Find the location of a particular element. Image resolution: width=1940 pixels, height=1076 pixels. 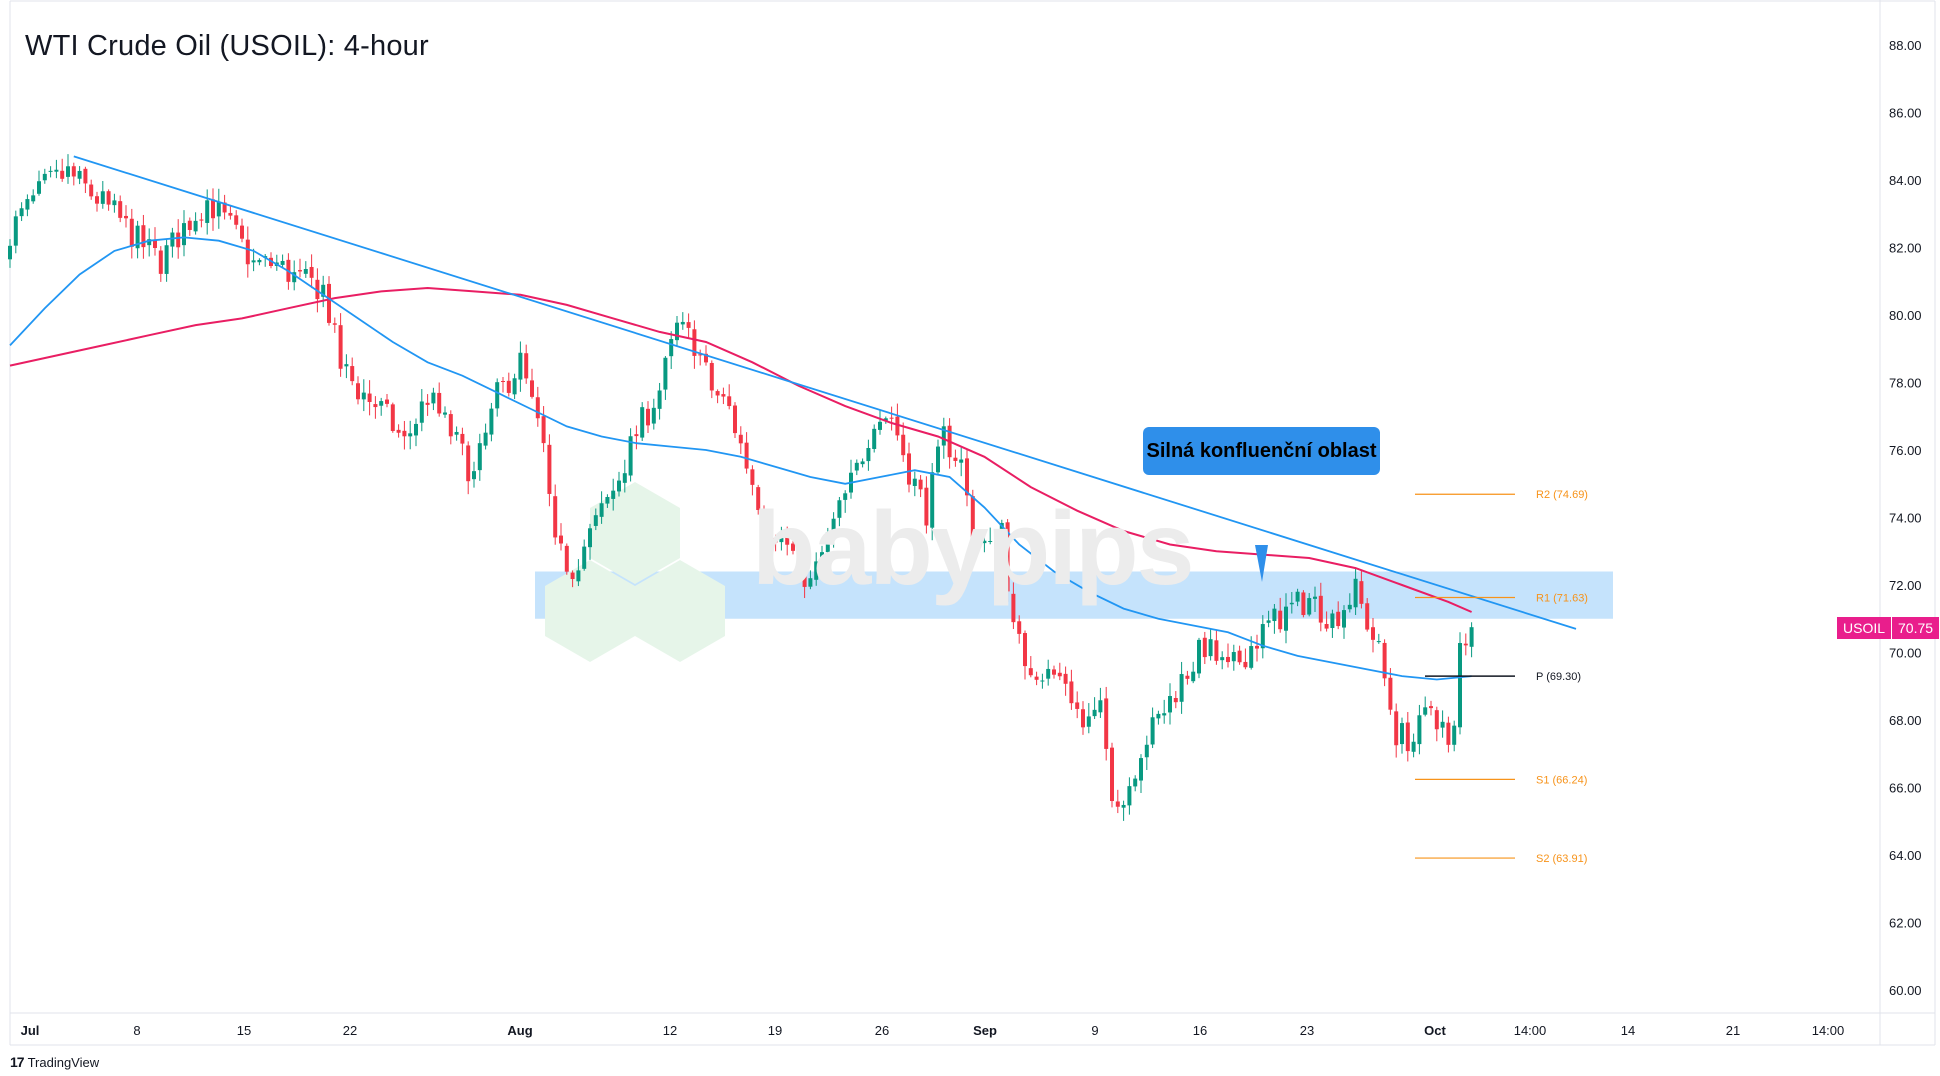

price-tick-label: 64.00 is located at coordinates (1905, 855).